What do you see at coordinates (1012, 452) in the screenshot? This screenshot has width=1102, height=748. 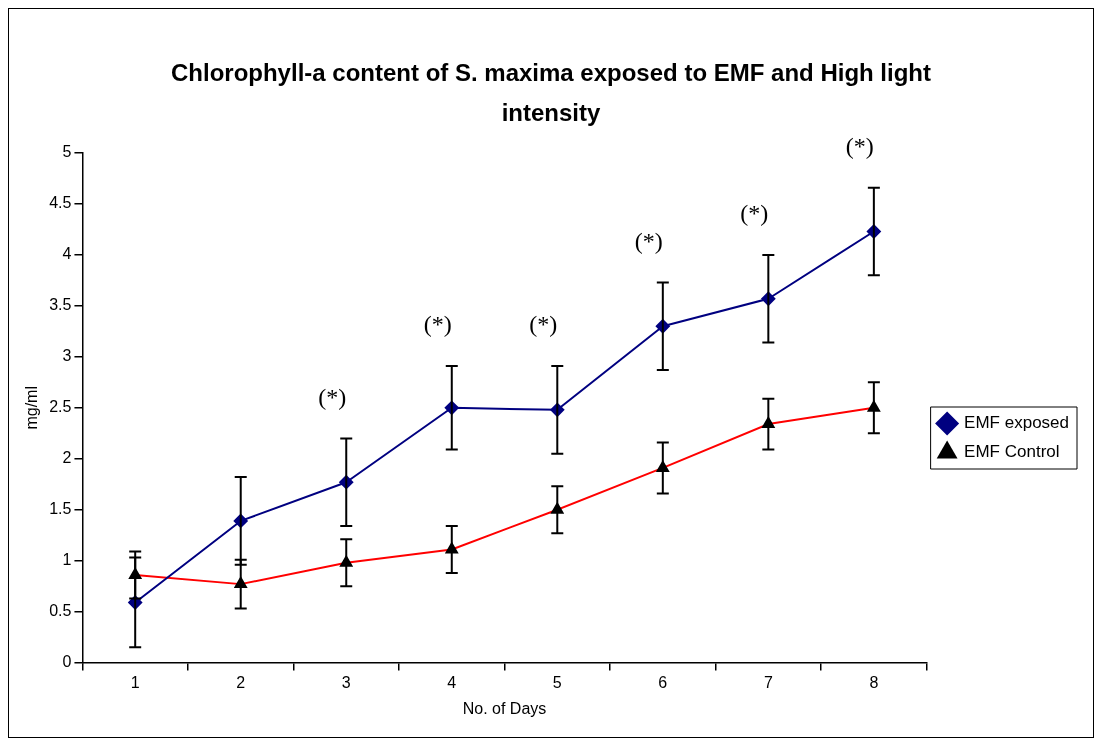 I see `legend-label: EMF Control` at bounding box center [1012, 452].